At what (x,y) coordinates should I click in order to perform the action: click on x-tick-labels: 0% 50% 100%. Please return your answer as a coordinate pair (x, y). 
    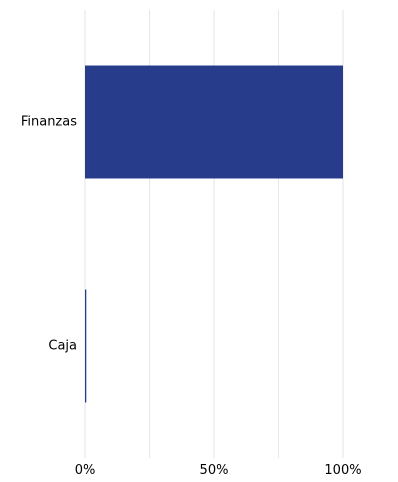
    Looking at the image, I should click on (218, 470).